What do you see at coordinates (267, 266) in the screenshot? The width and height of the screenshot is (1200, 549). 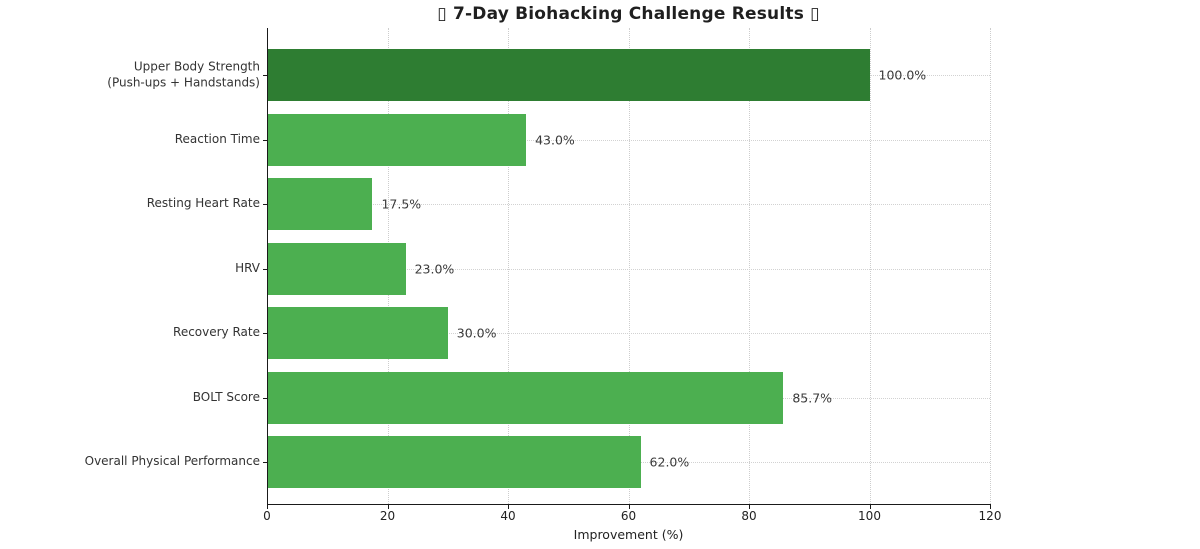 I see `y-axis-spine` at bounding box center [267, 266].